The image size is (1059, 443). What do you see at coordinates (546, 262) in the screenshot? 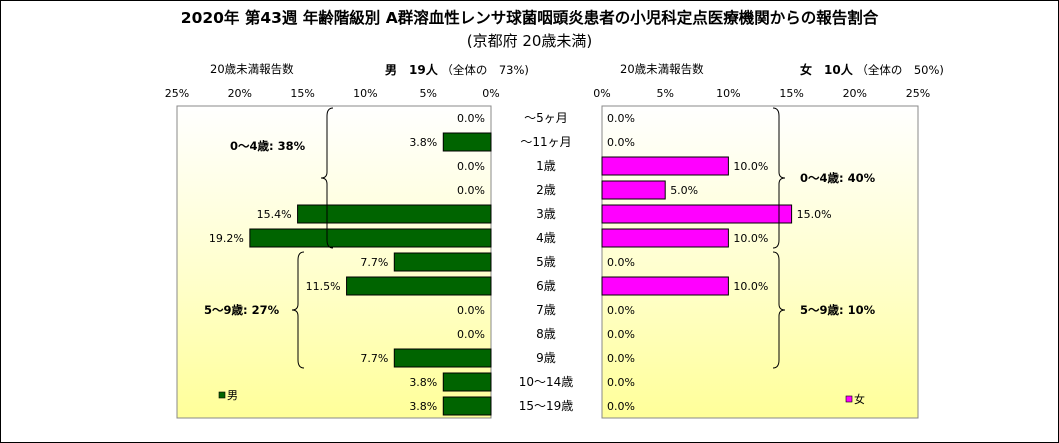
I see `age-category-label: 5歳` at bounding box center [546, 262].